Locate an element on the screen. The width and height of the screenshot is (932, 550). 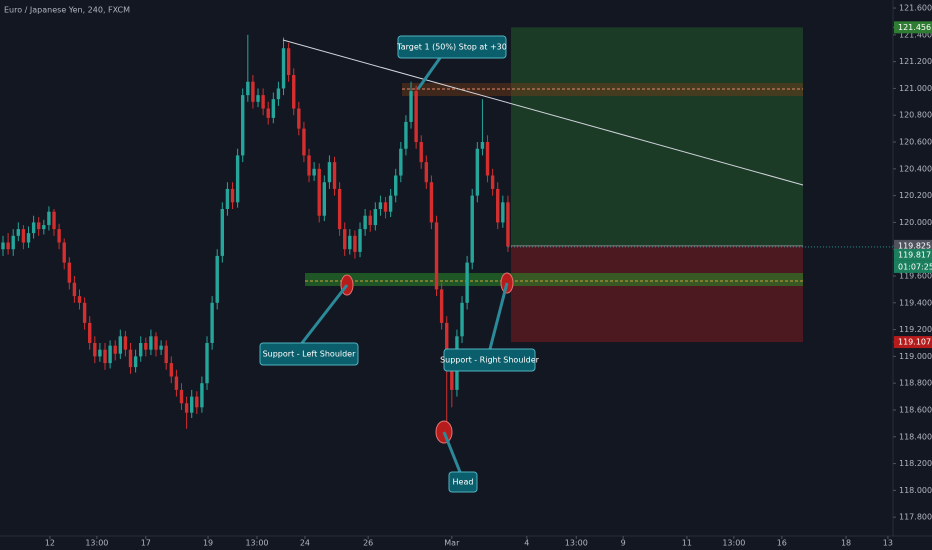
callout-text: Head is located at coordinates (463, 482).